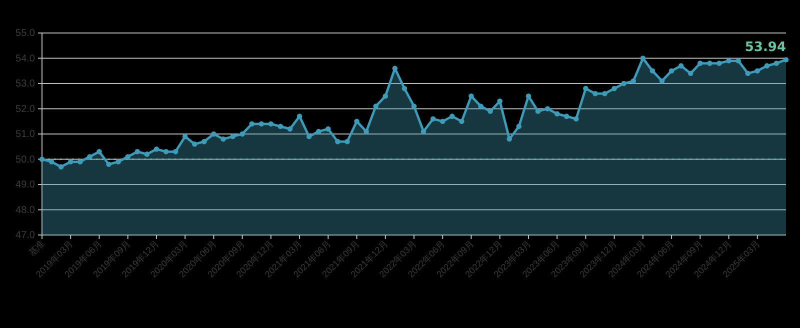  Describe the element at coordinates (26, 185) in the screenshot. I see `y-tick-label: 49.0` at that location.